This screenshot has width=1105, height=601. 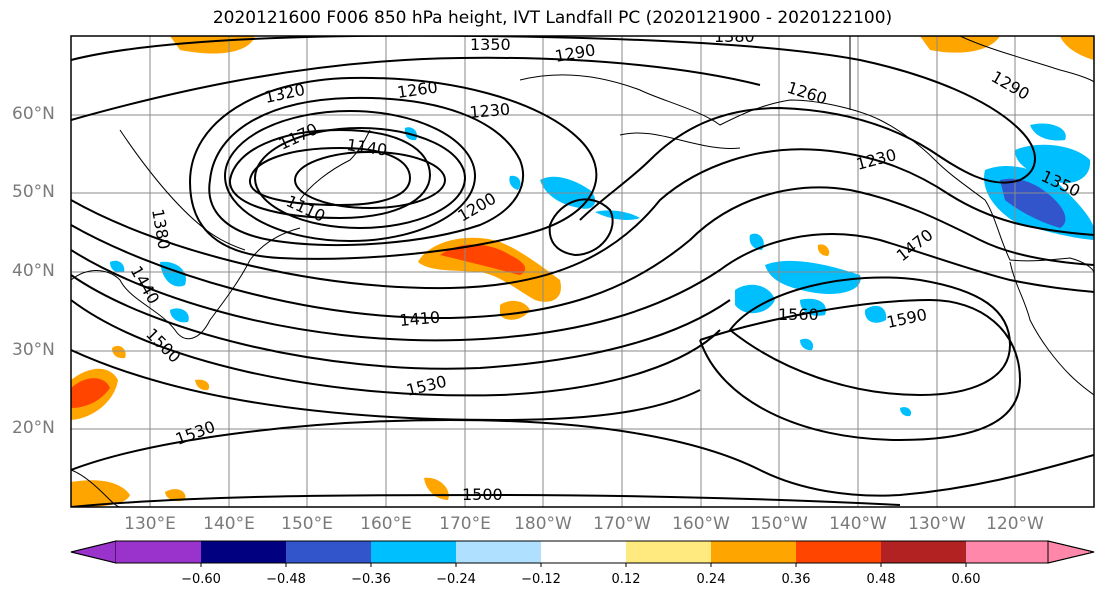 What do you see at coordinates (33, 192) in the screenshot?
I see `lat-label-50n: 50°N` at bounding box center [33, 192].